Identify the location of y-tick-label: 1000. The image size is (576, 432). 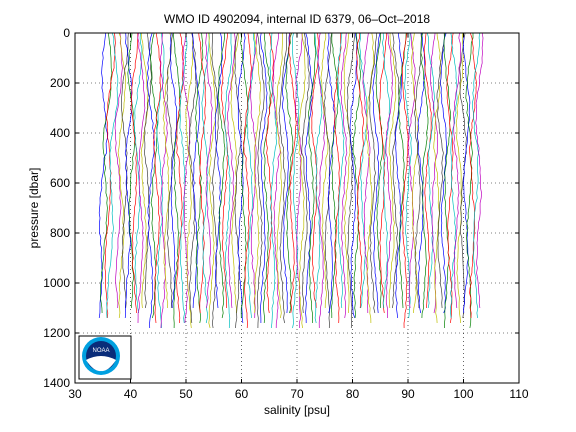
(56, 283).